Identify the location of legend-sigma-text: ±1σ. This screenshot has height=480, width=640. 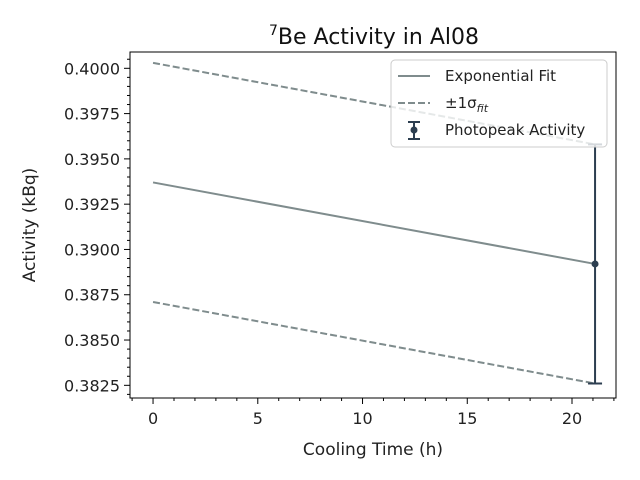
(461, 103).